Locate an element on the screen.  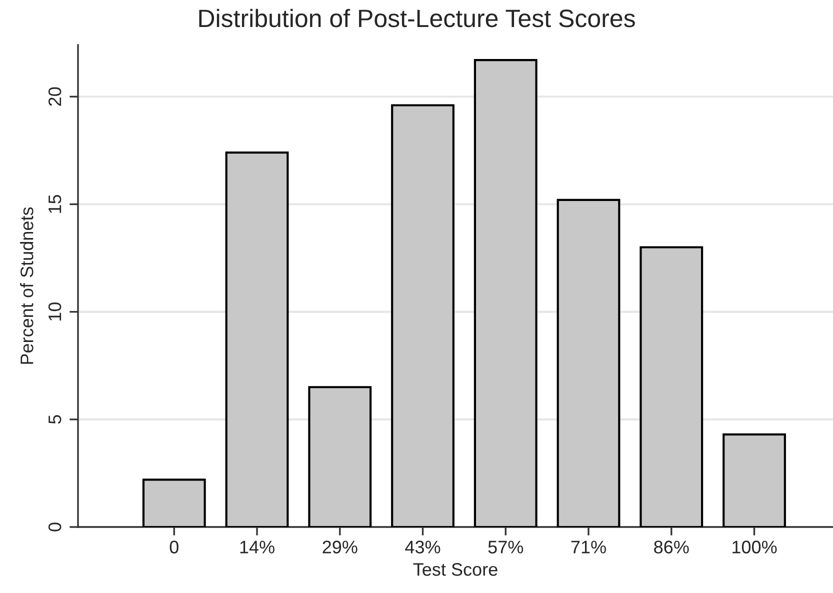
x-tick-label: 71% is located at coordinates (588, 547).